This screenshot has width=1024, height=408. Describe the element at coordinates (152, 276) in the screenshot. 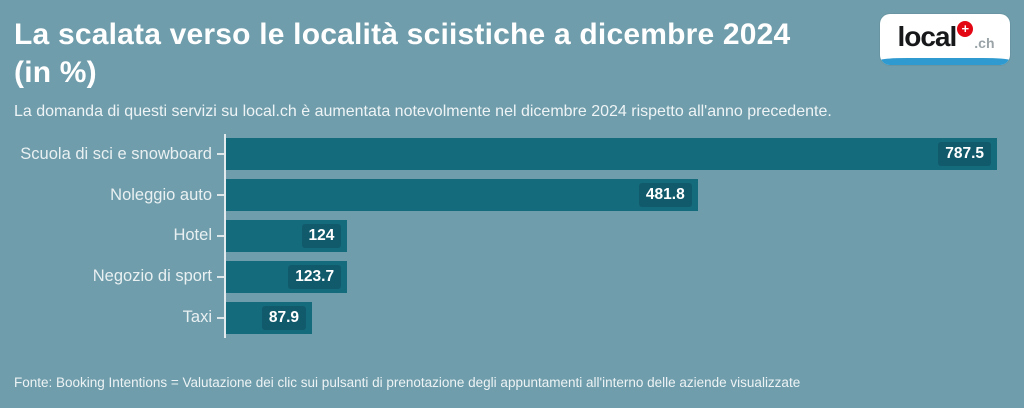

I see `category-label: Negozio di sport` at that location.